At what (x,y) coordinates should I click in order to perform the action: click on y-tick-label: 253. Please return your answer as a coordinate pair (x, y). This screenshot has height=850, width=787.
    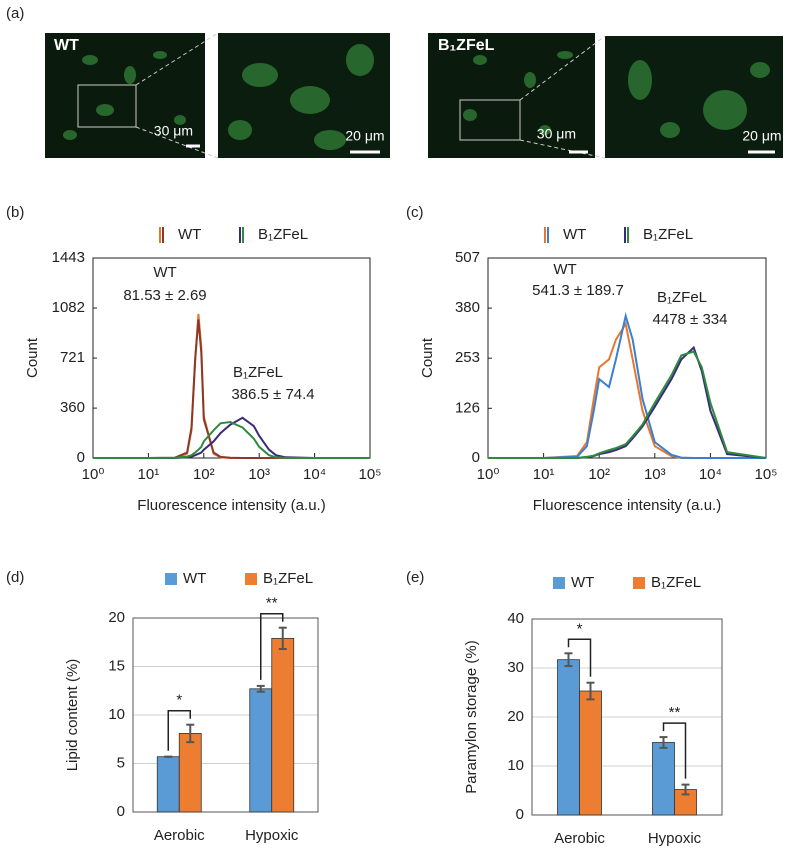
    Looking at the image, I should click on (467, 357).